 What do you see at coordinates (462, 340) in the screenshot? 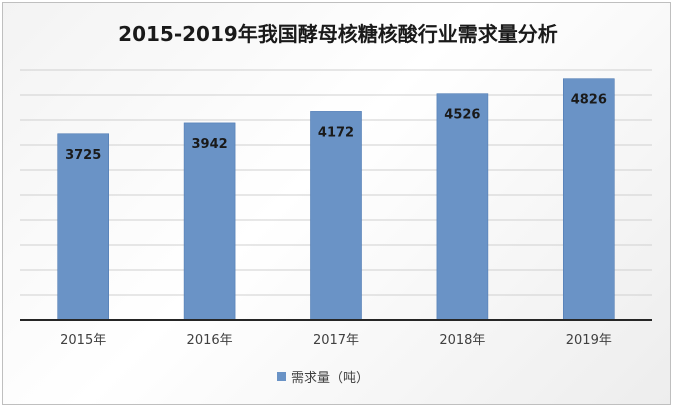
I see `x-tick-label: 2018年` at bounding box center [462, 340].